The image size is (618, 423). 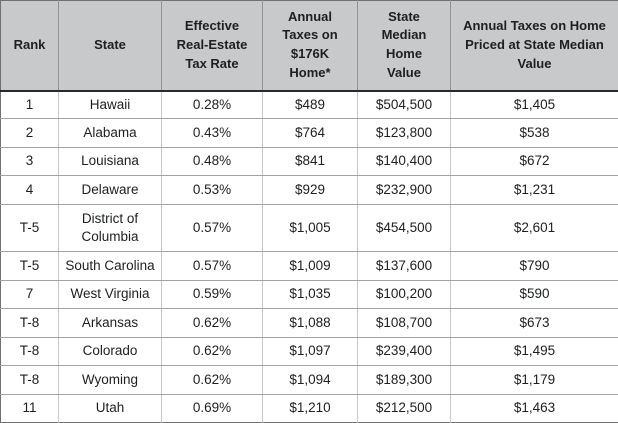 I want to click on column-header-annual-taxes-176k: Annual Taxes on $176K Home*, so click(x=310, y=46).